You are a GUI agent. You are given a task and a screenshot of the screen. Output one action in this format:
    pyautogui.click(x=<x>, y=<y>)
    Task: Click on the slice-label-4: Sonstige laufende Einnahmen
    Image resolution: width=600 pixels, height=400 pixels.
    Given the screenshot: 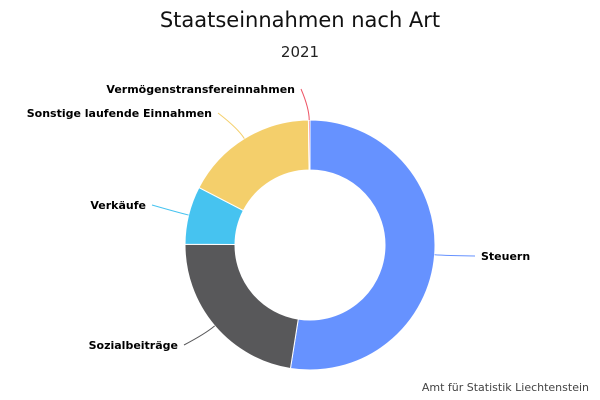 What is the action you would take?
    pyautogui.click(x=119, y=113)
    